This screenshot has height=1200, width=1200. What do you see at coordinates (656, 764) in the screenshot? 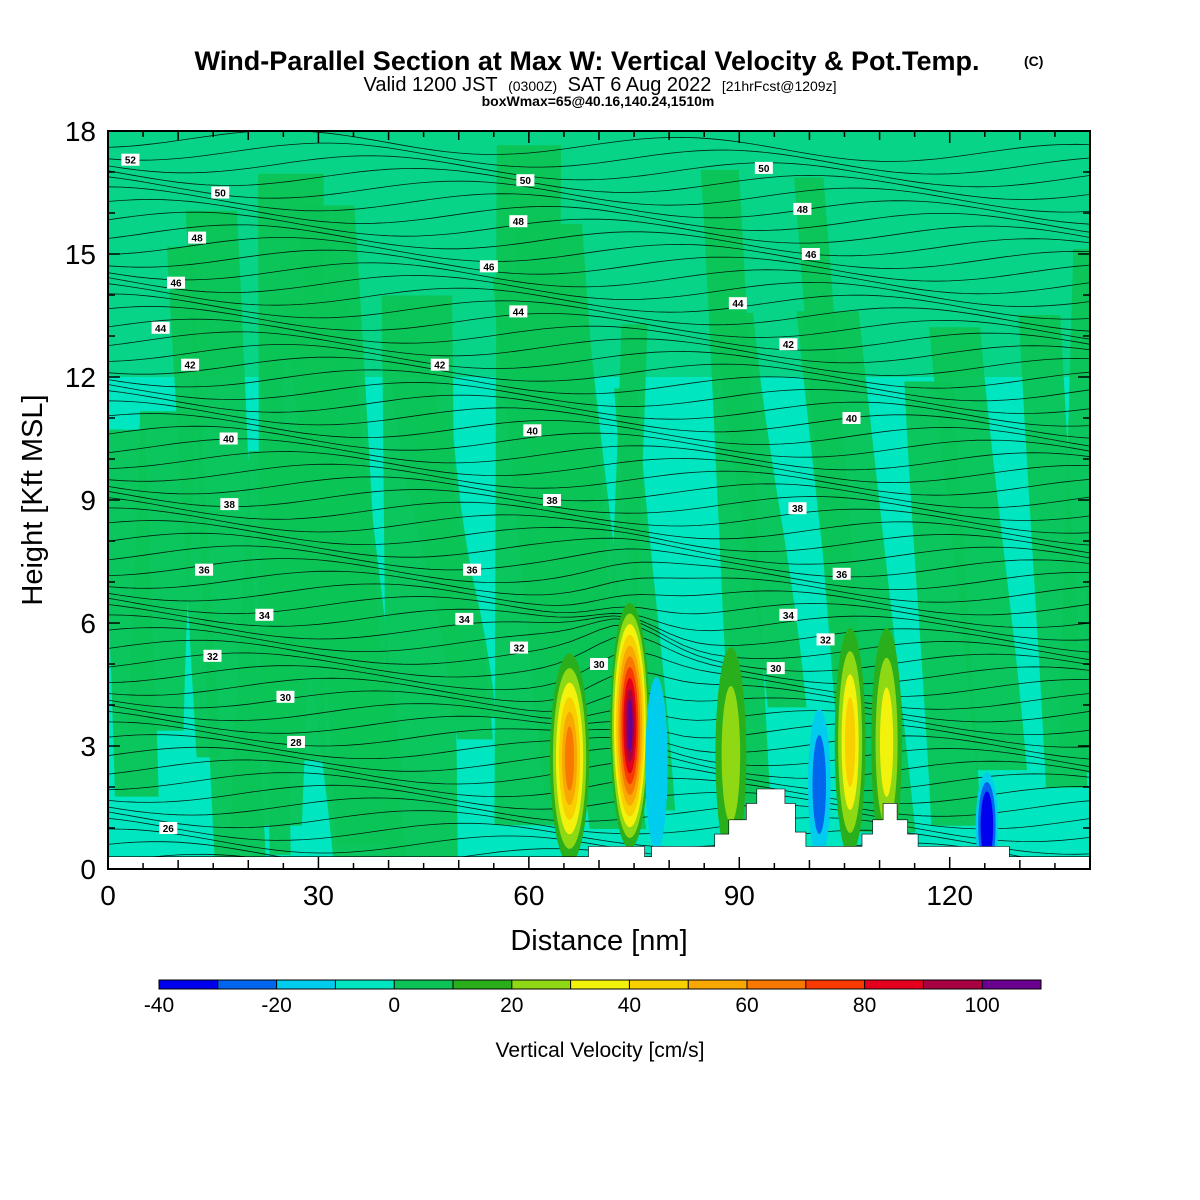
I see `downdraft-core` at bounding box center [656, 764].